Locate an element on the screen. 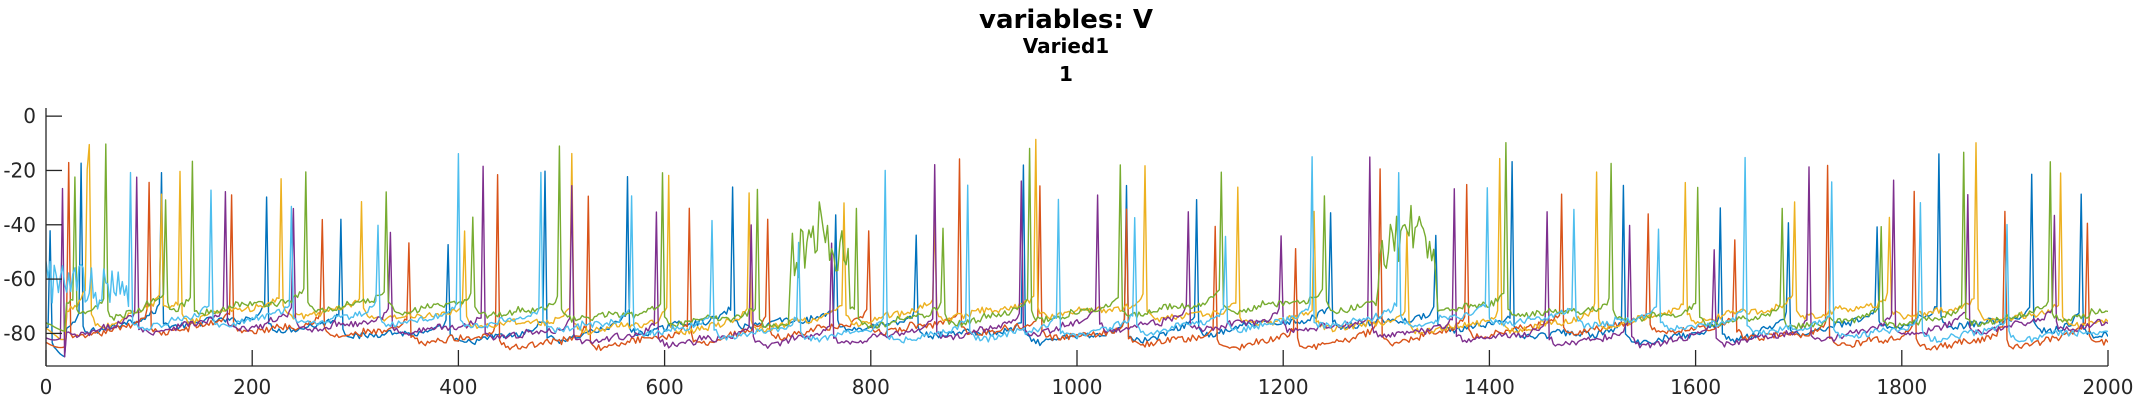 The height and width of the screenshot is (400, 2133). x-tick-label: 2000 is located at coordinates (2108, 387).